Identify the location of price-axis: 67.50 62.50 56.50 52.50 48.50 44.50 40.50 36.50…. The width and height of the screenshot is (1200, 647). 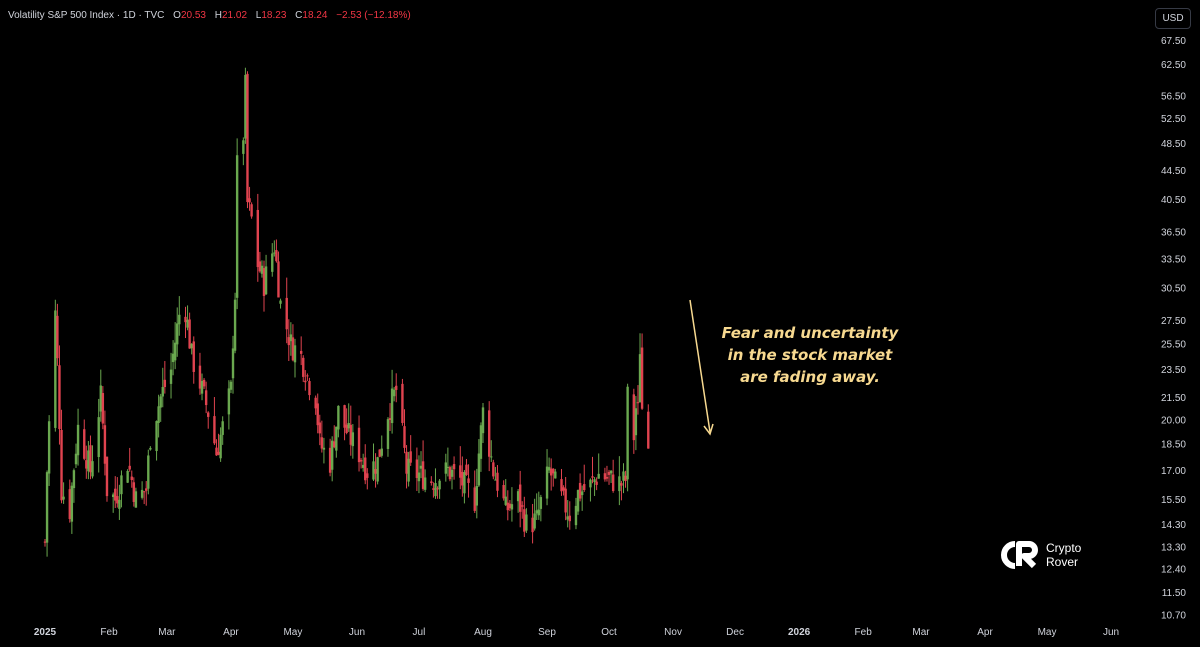
(1173, 329).